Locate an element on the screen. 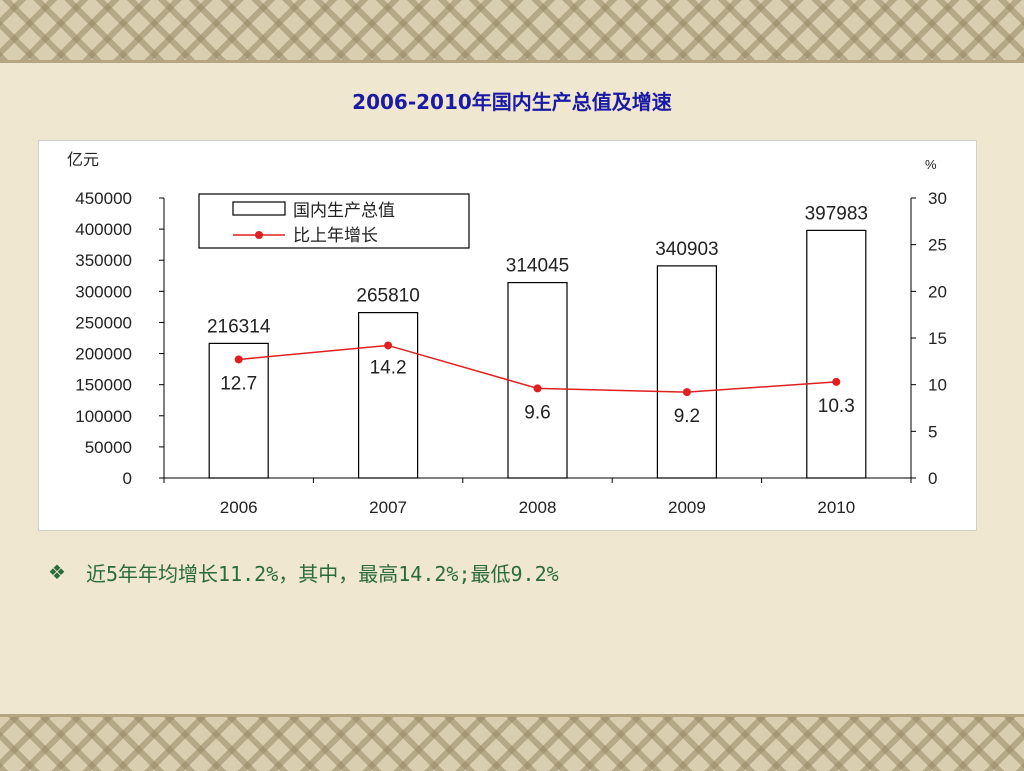 The width and height of the screenshot is (1024, 771). bar-value-label: 265810 is located at coordinates (387, 296).